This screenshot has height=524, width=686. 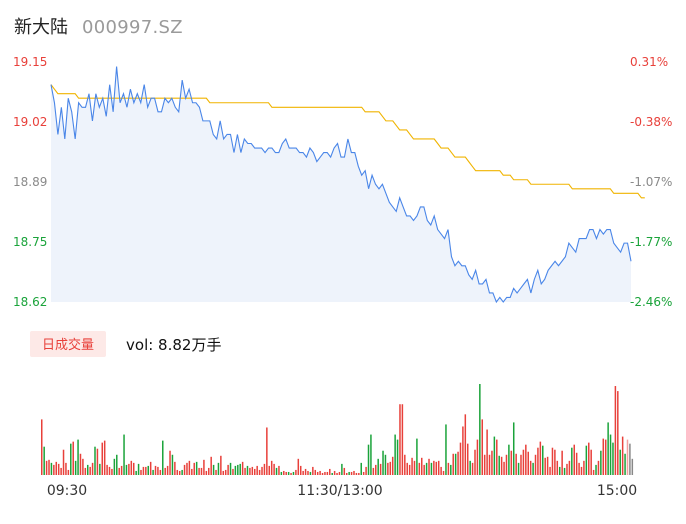 What do you see at coordinates (41, 27) in the screenshot?
I see `stock-name: 新大陆` at bounding box center [41, 27].